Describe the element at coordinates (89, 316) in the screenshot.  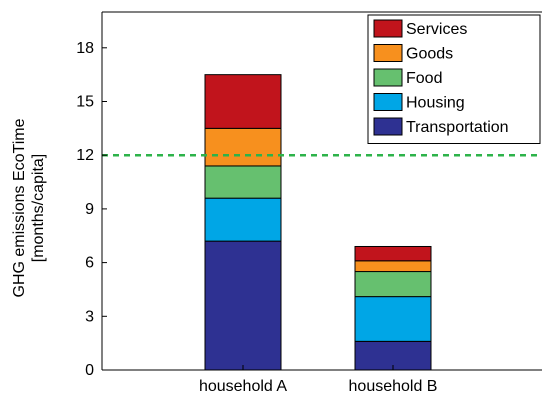
I see `y-tick-label: 3` at that location.